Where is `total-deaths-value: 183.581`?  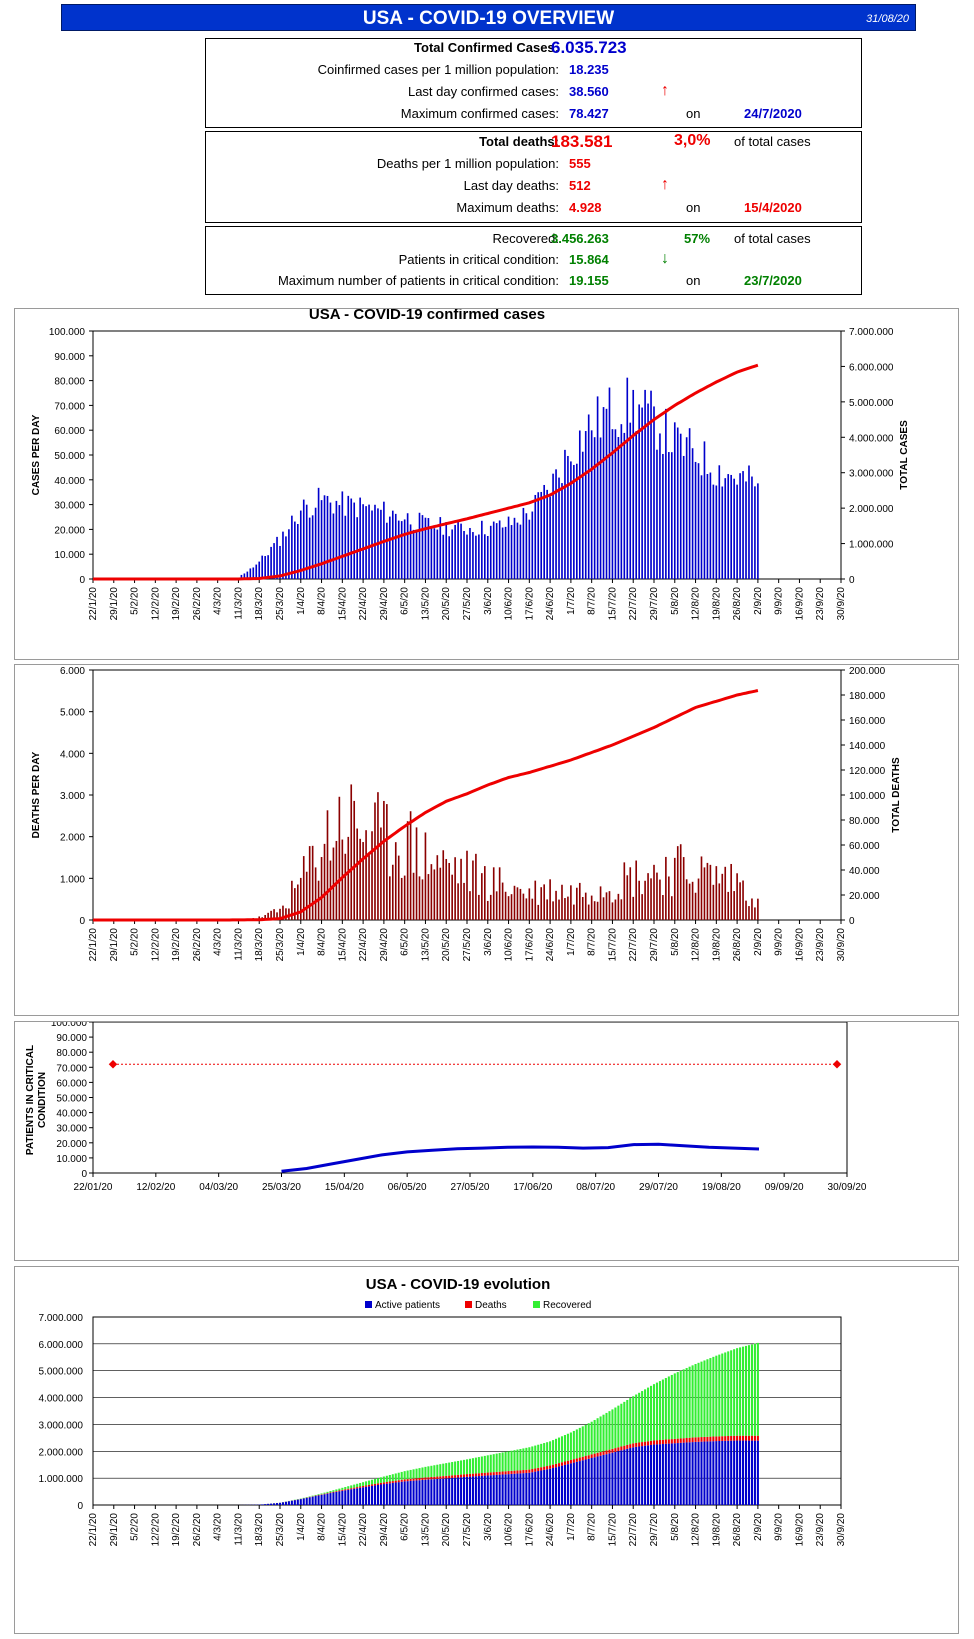 total-deaths-value: 183.581 is located at coordinates (582, 141).